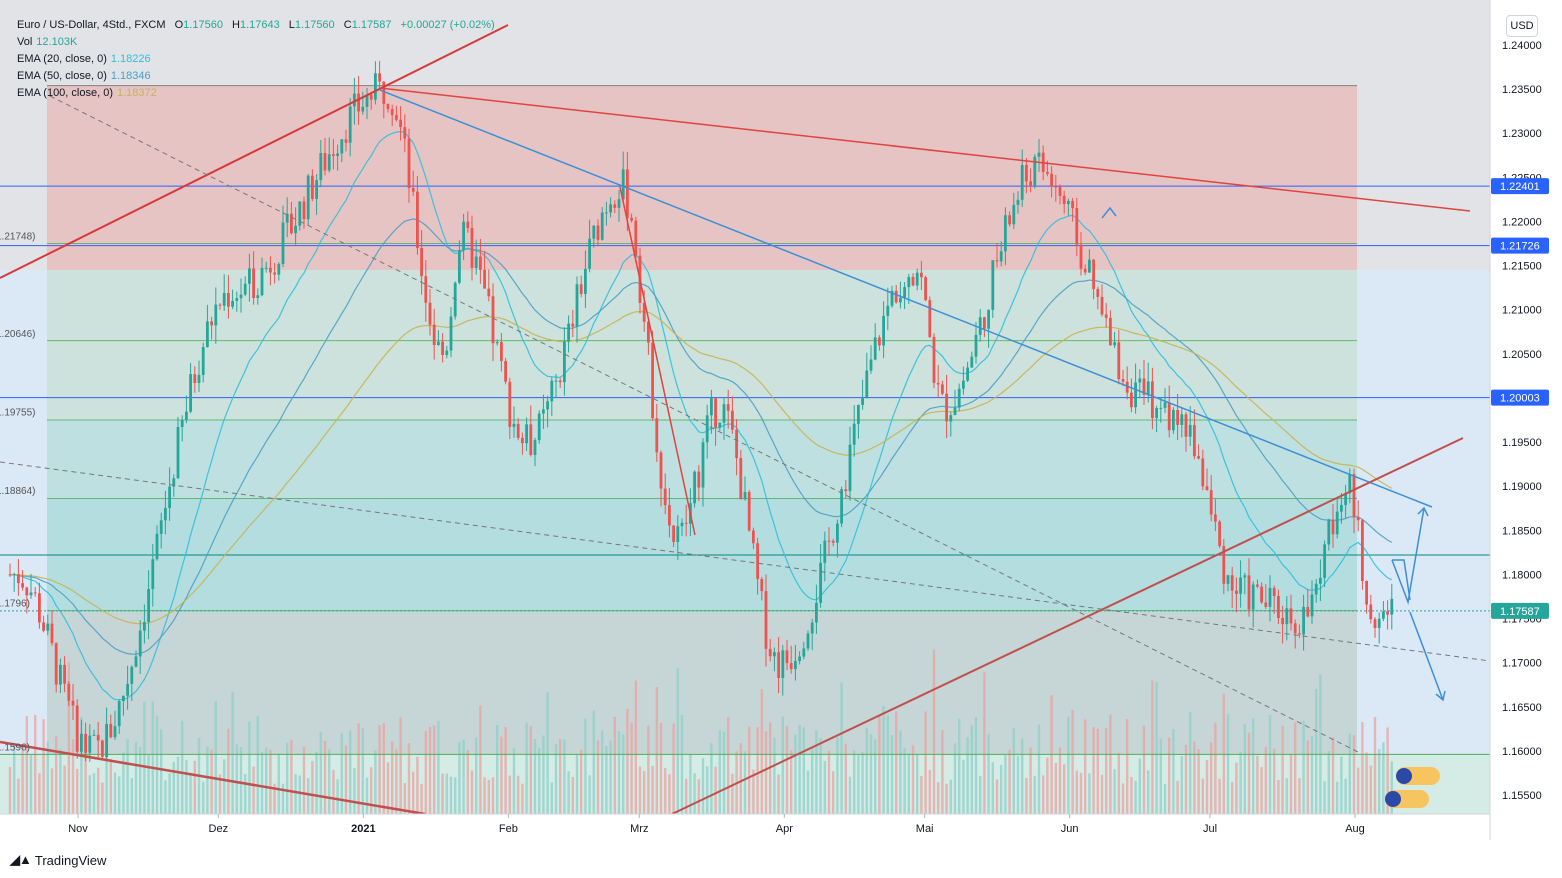 The height and width of the screenshot is (878, 1562). Describe the element at coordinates (716, 824) in the screenshot. I see `time-axis: Nov Dez 2021 Feb Mrz Apr Mai Jun Jul Aug` at that location.